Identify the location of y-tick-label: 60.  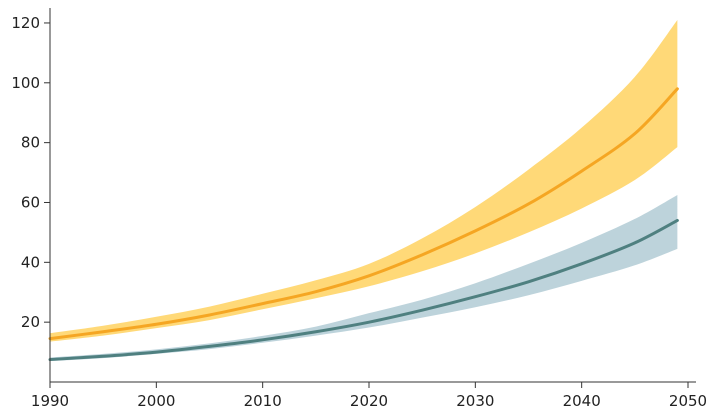
(30, 202).